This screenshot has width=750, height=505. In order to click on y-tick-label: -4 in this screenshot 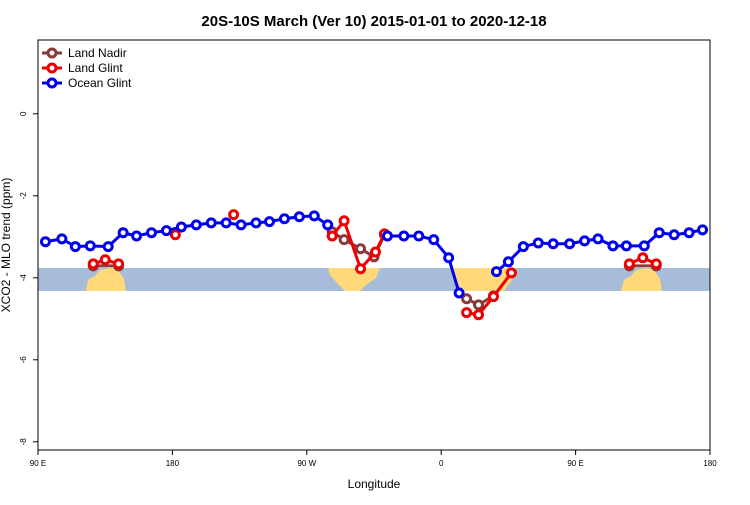, I will do `click(23, 278)`.